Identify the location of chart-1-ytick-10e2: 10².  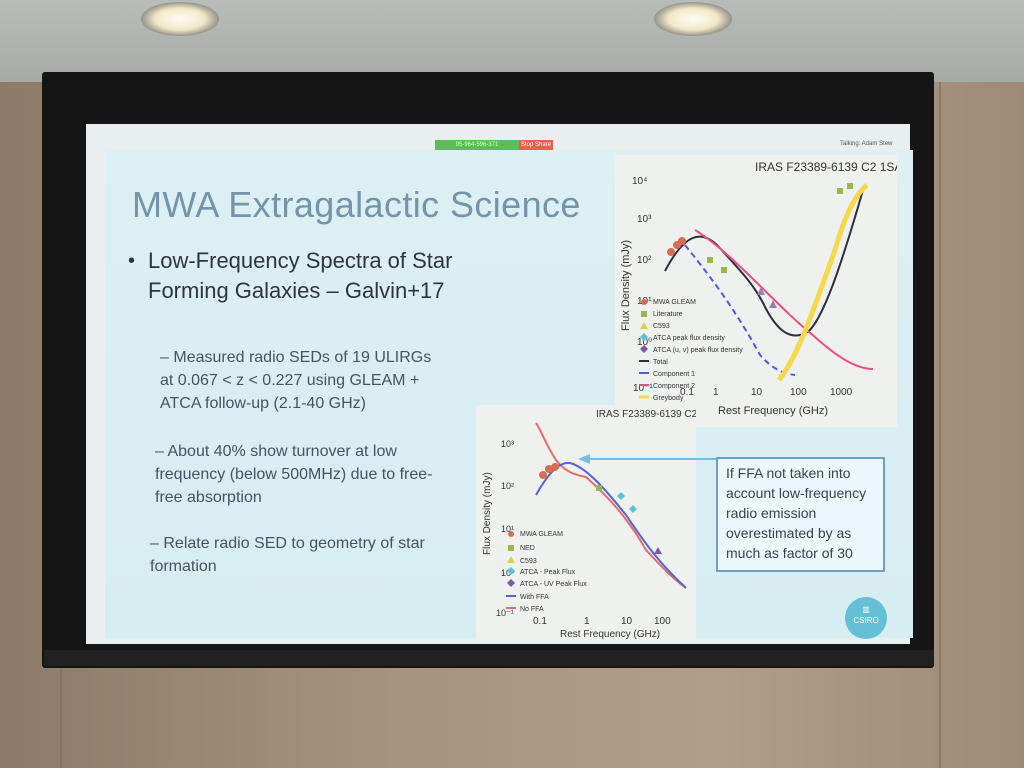
(644, 260).